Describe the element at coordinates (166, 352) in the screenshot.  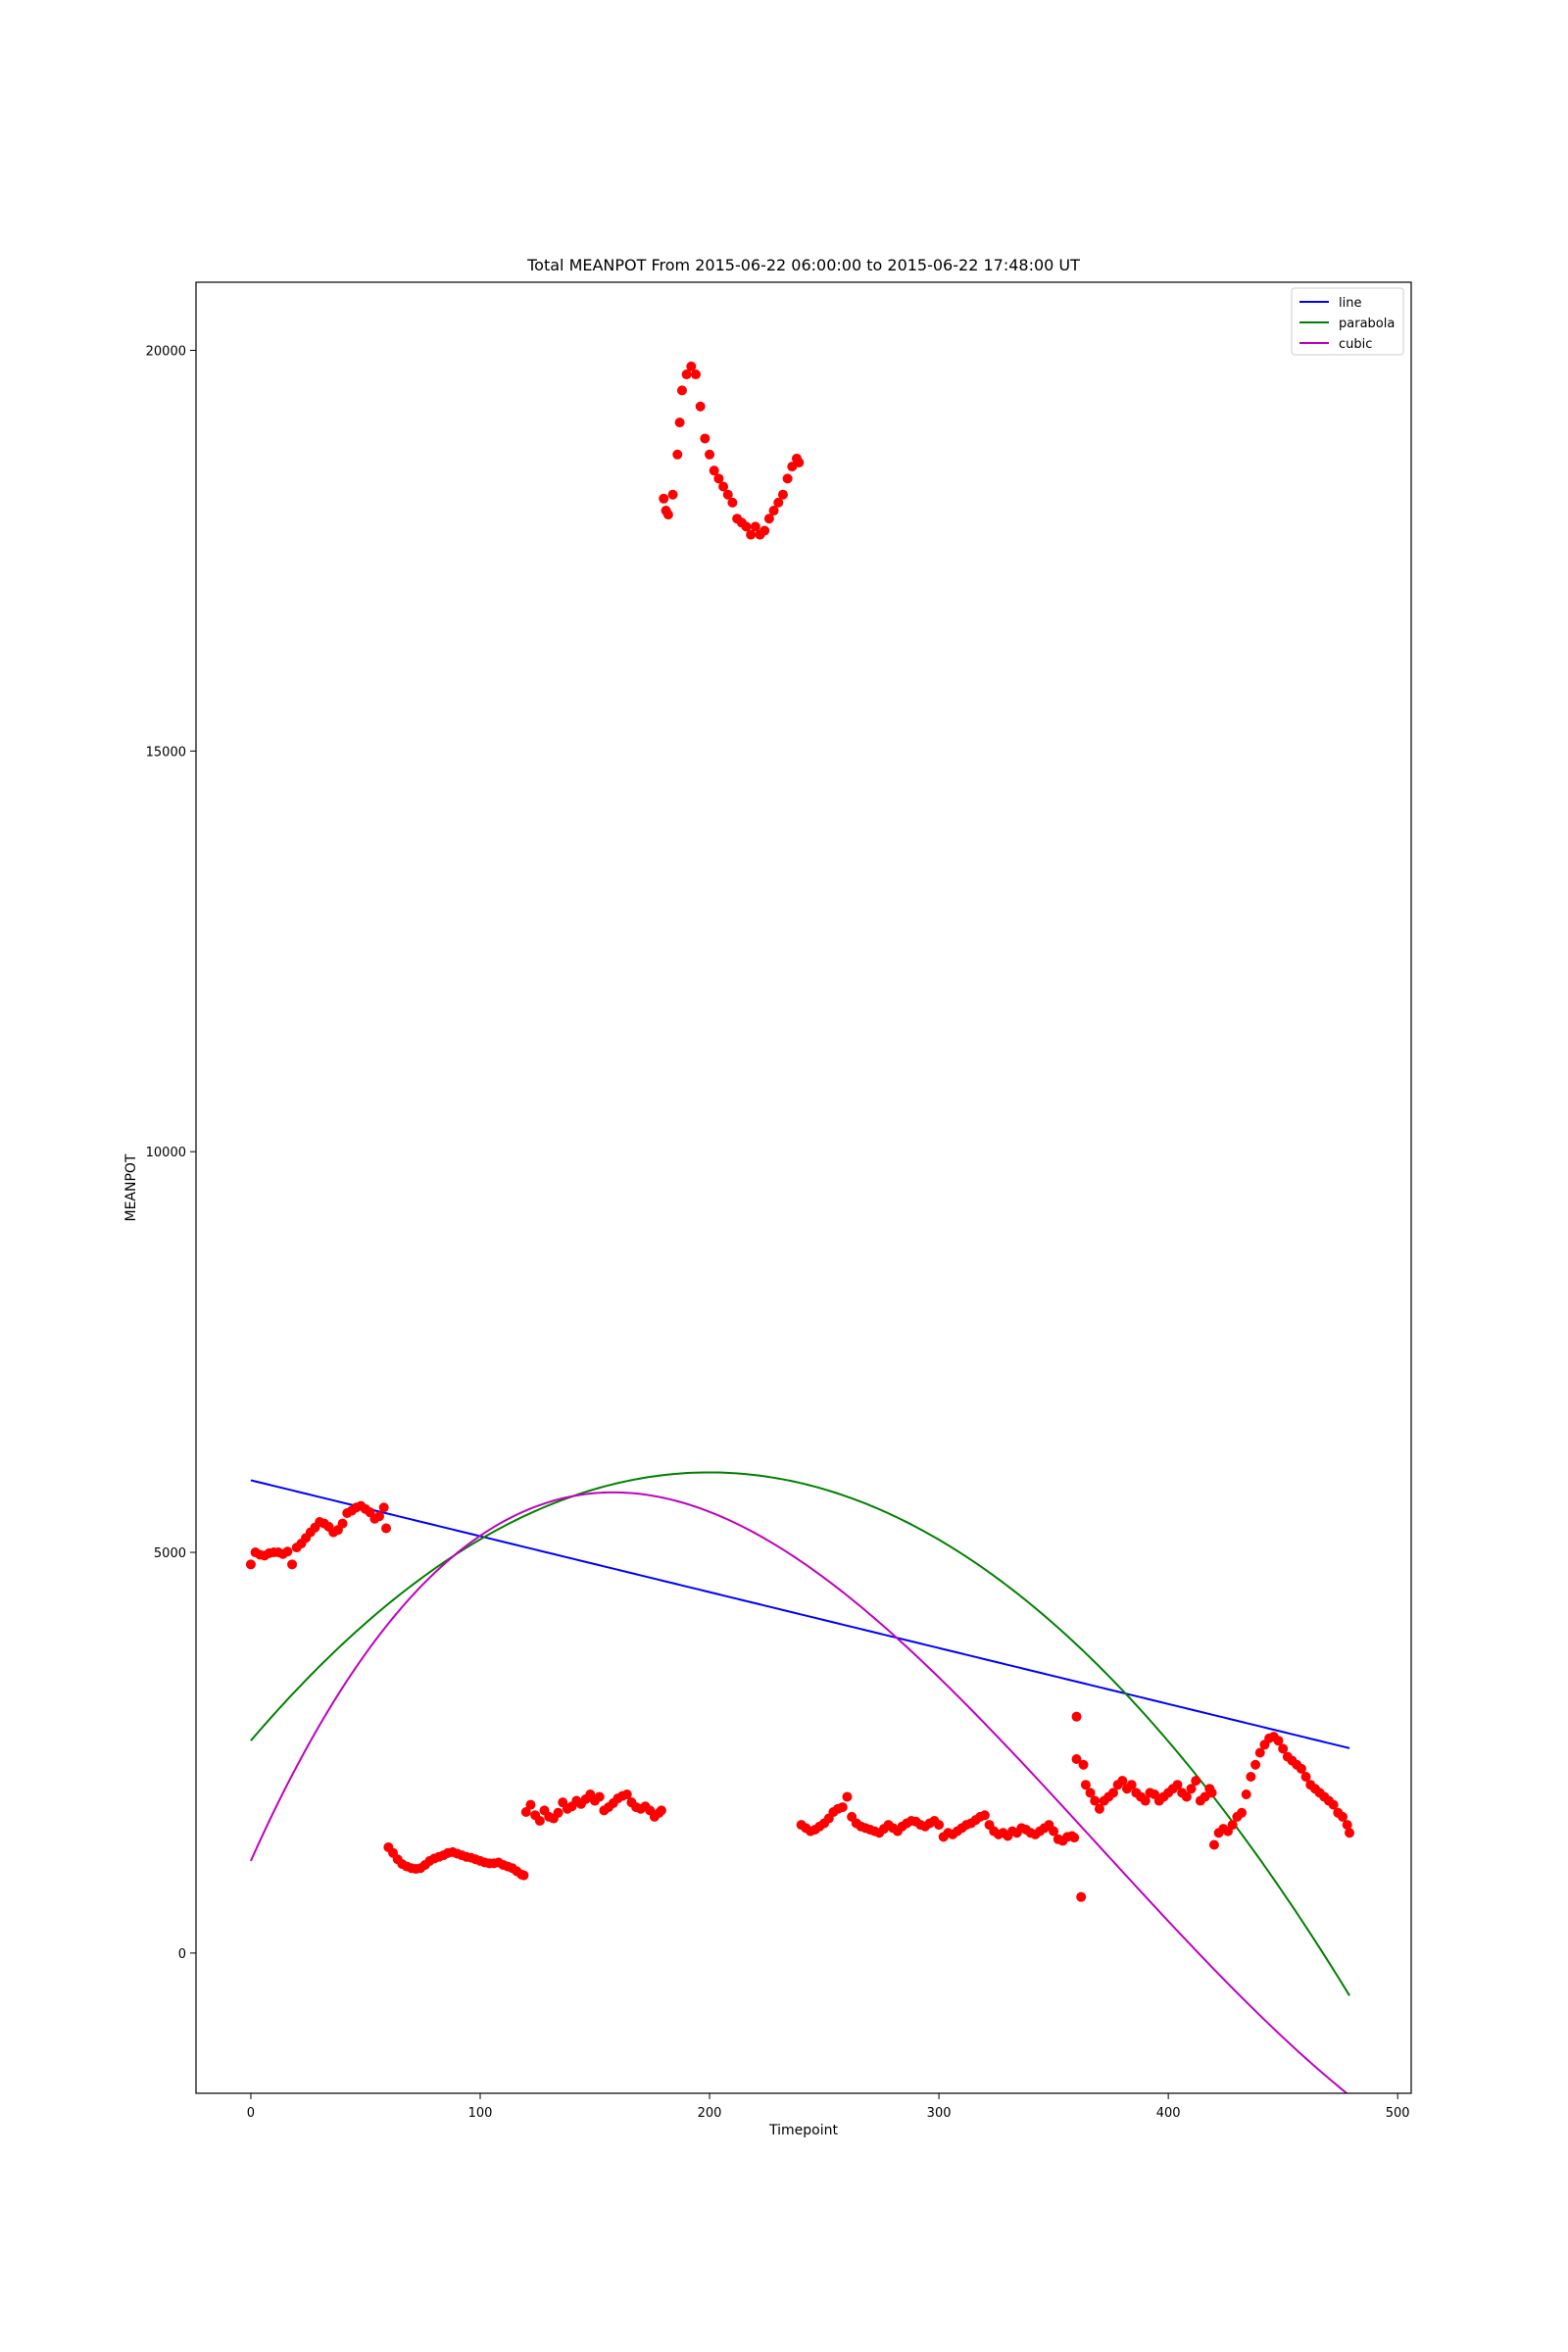
I see `y-tick-label: 20000` at that location.